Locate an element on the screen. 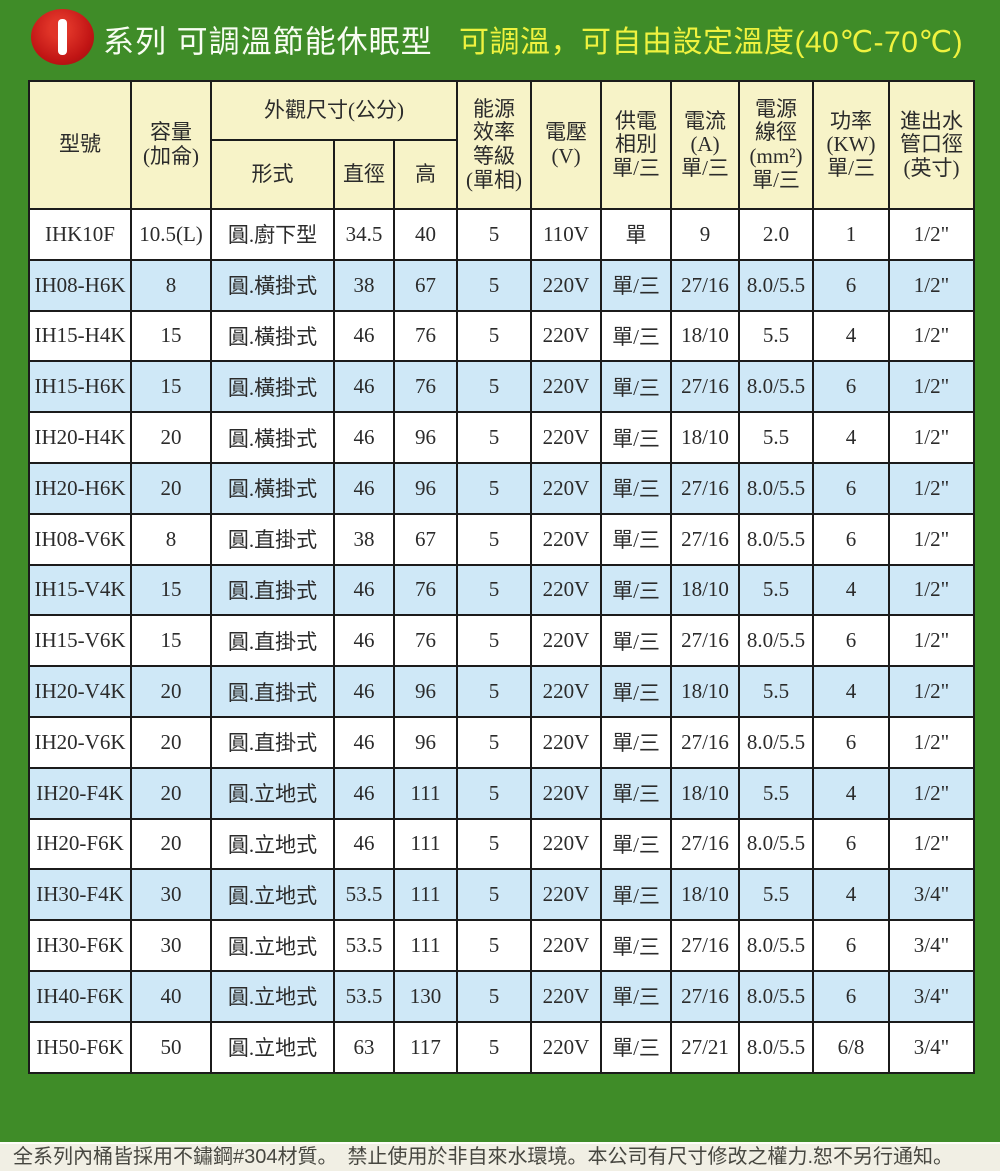 This screenshot has width=1000, height=1171. table-cell: 117 is located at coordinates (425, 1047).